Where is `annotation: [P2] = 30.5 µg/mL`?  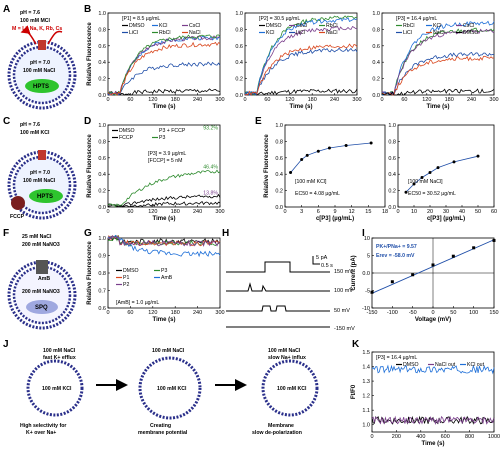 annotation: [P2] = 30.5 µg/mL is located at coordinates (279, 19).